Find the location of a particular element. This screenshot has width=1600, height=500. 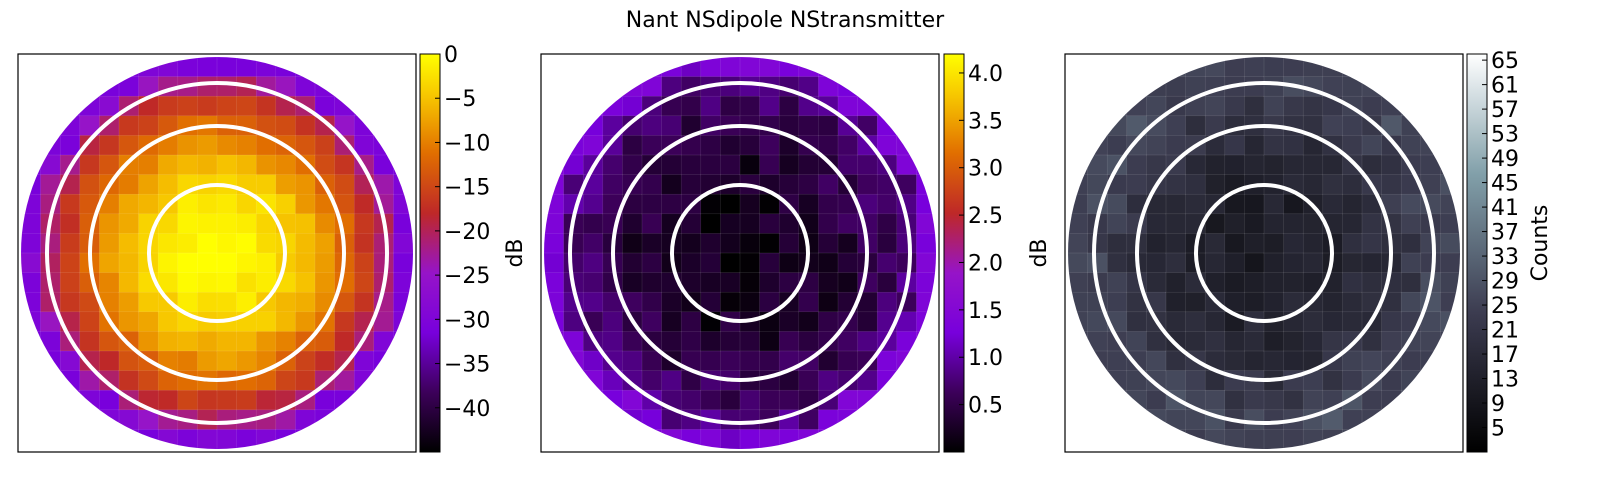

colorbar-tick-label: 3.0 is located at coordinates (985, 169).